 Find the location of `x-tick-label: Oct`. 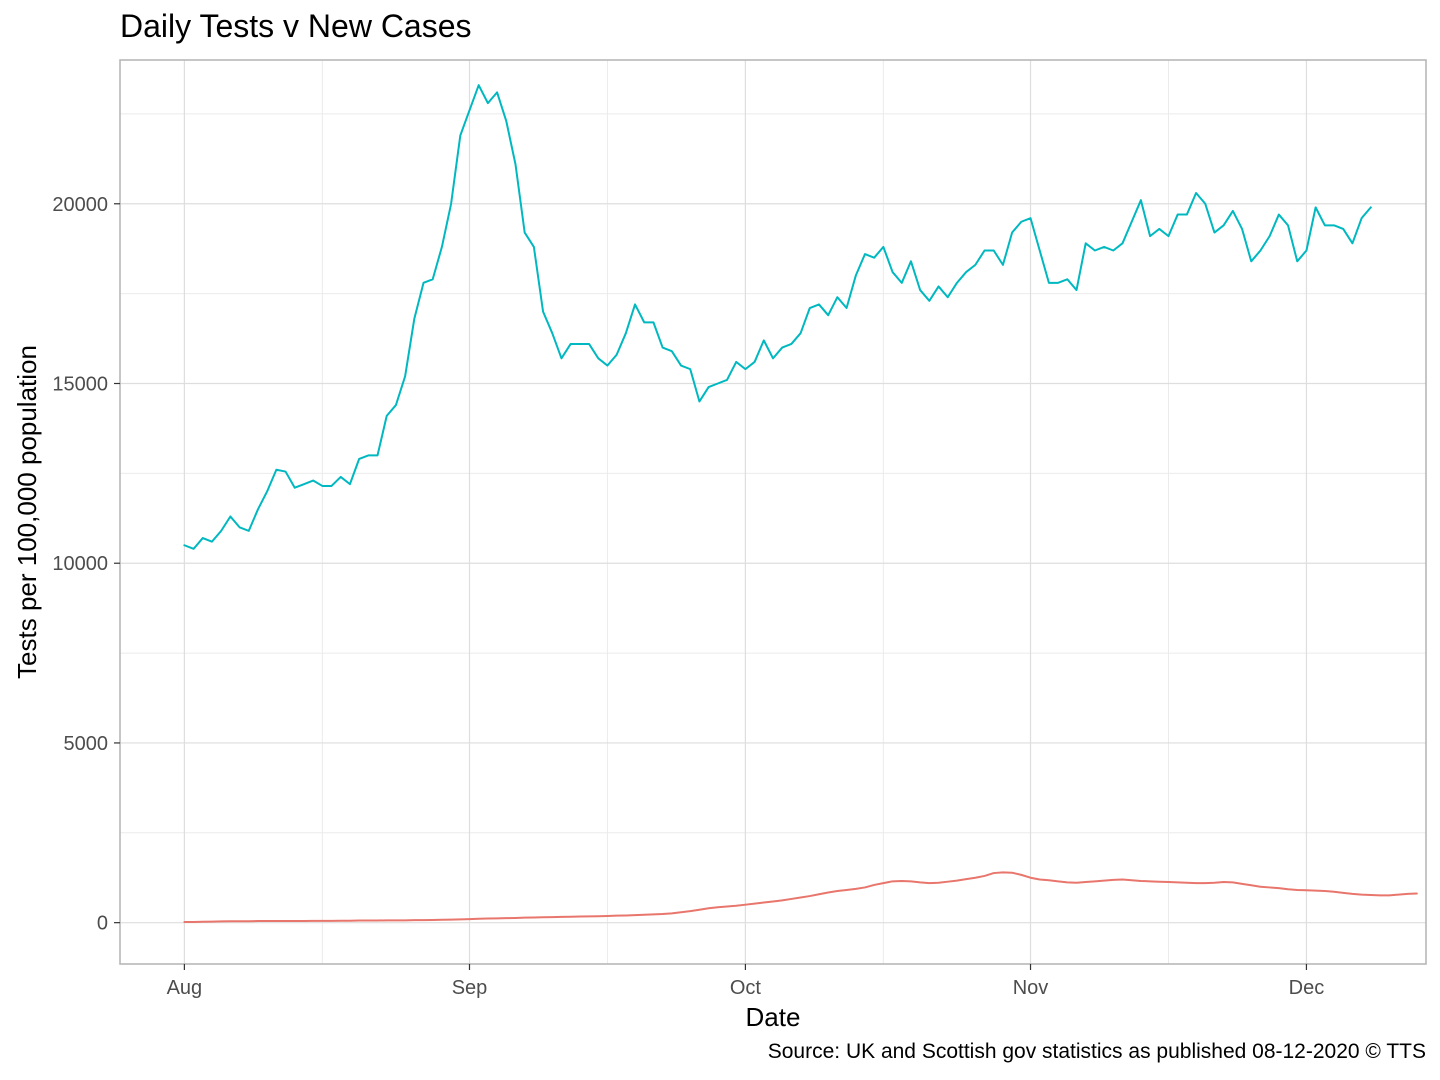

x-tick-label: Oct is located at coordinates (746, 988).